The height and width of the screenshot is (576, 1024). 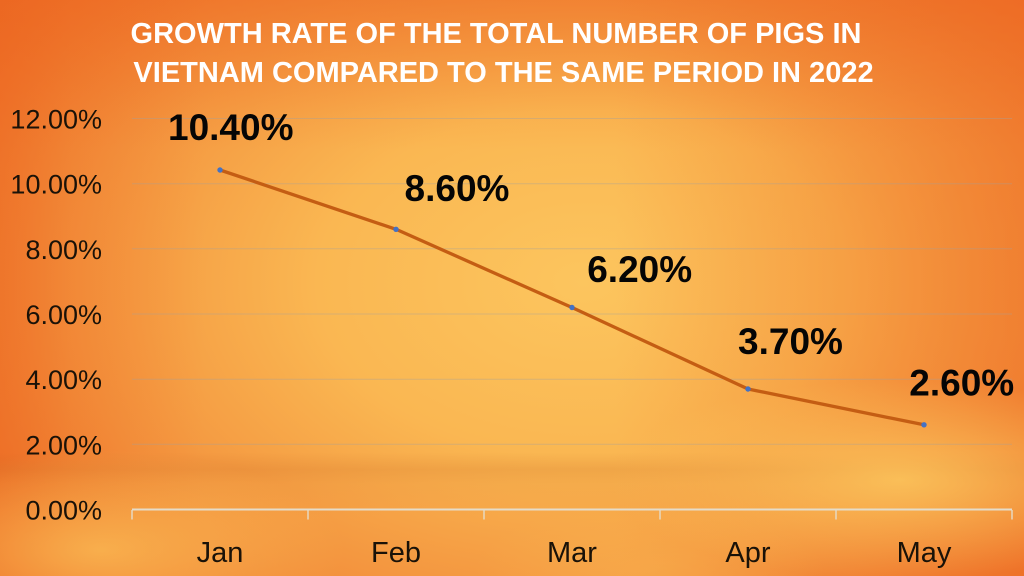 I want to click on svg-text: 2.00%, so click(x=63, y=445).